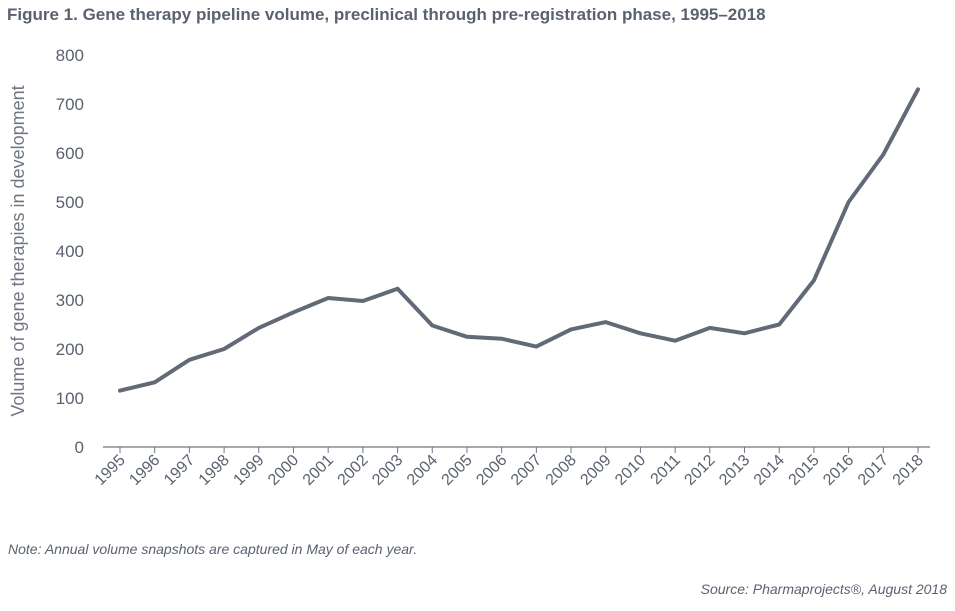 The height and width of the screenshot is (611, 955). Describe the element at coordinates (769, 470) in the screenshot. I see `x-tick-label: 2014` at that location.